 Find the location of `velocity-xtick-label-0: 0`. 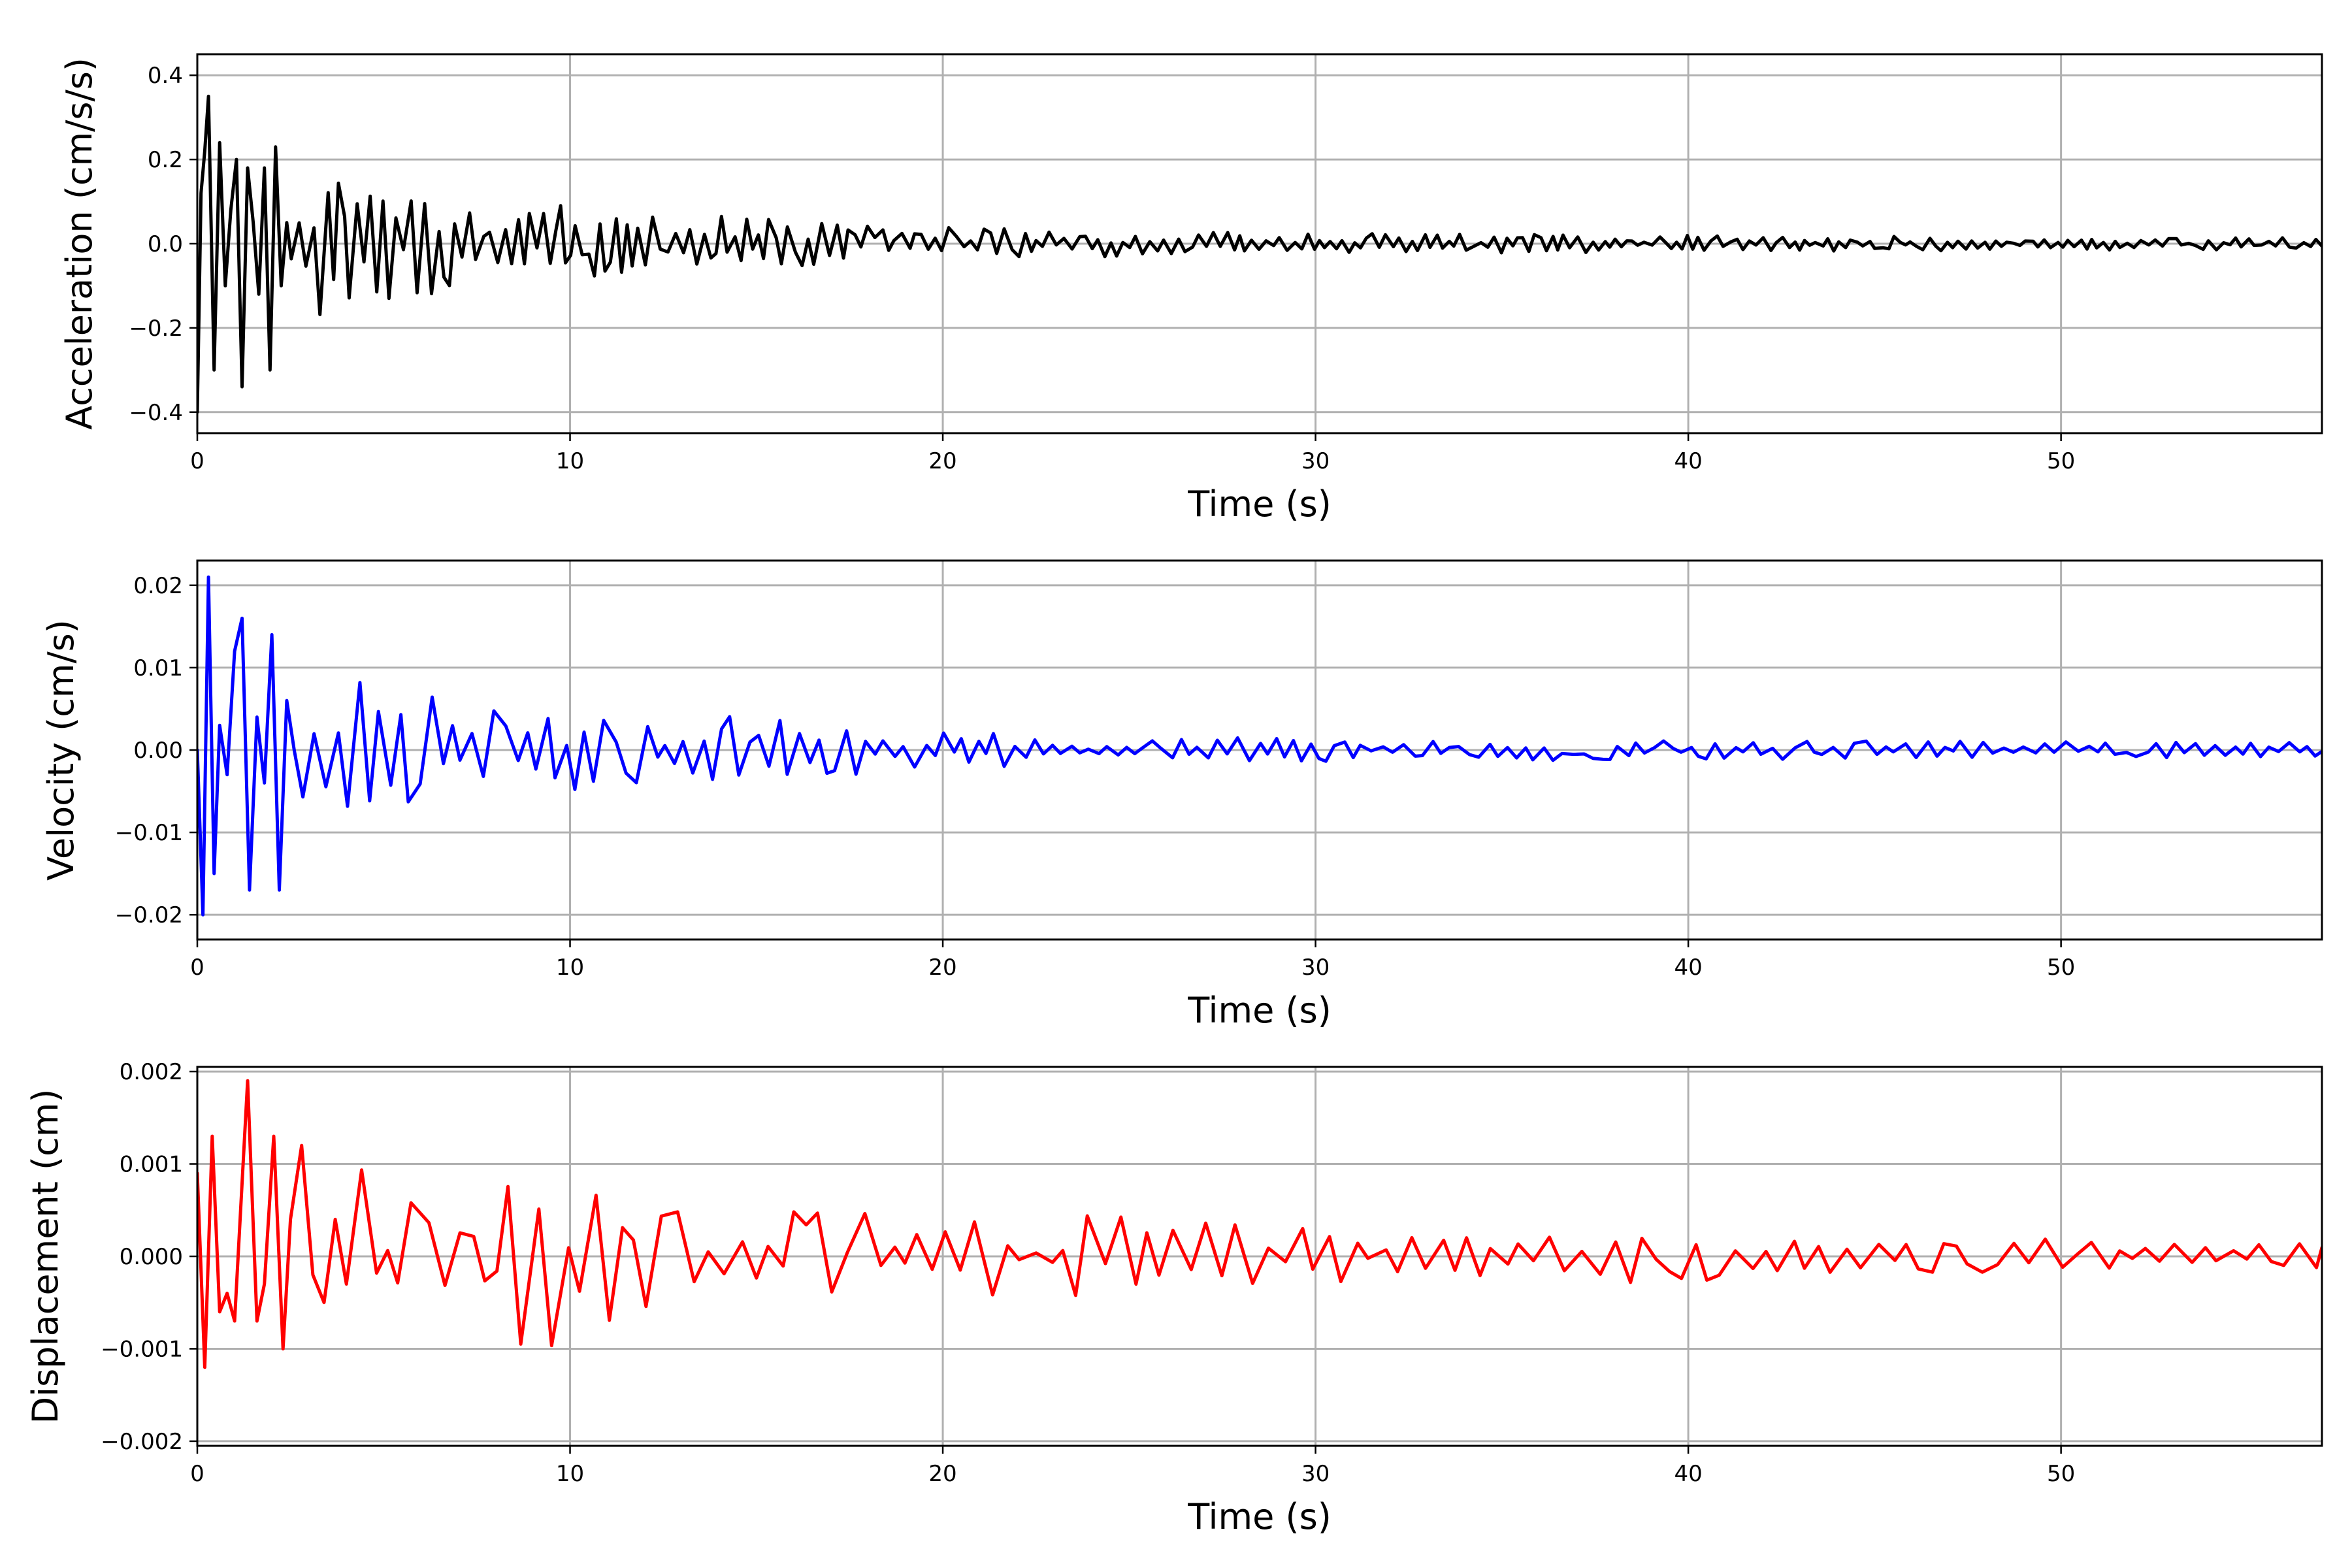

velocity-xtick-label-0: 0 is located at coordinates (197, 968).